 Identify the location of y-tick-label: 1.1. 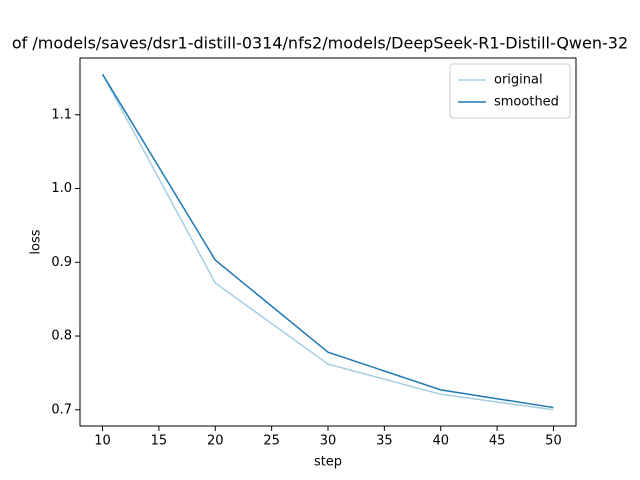
(61, 114).